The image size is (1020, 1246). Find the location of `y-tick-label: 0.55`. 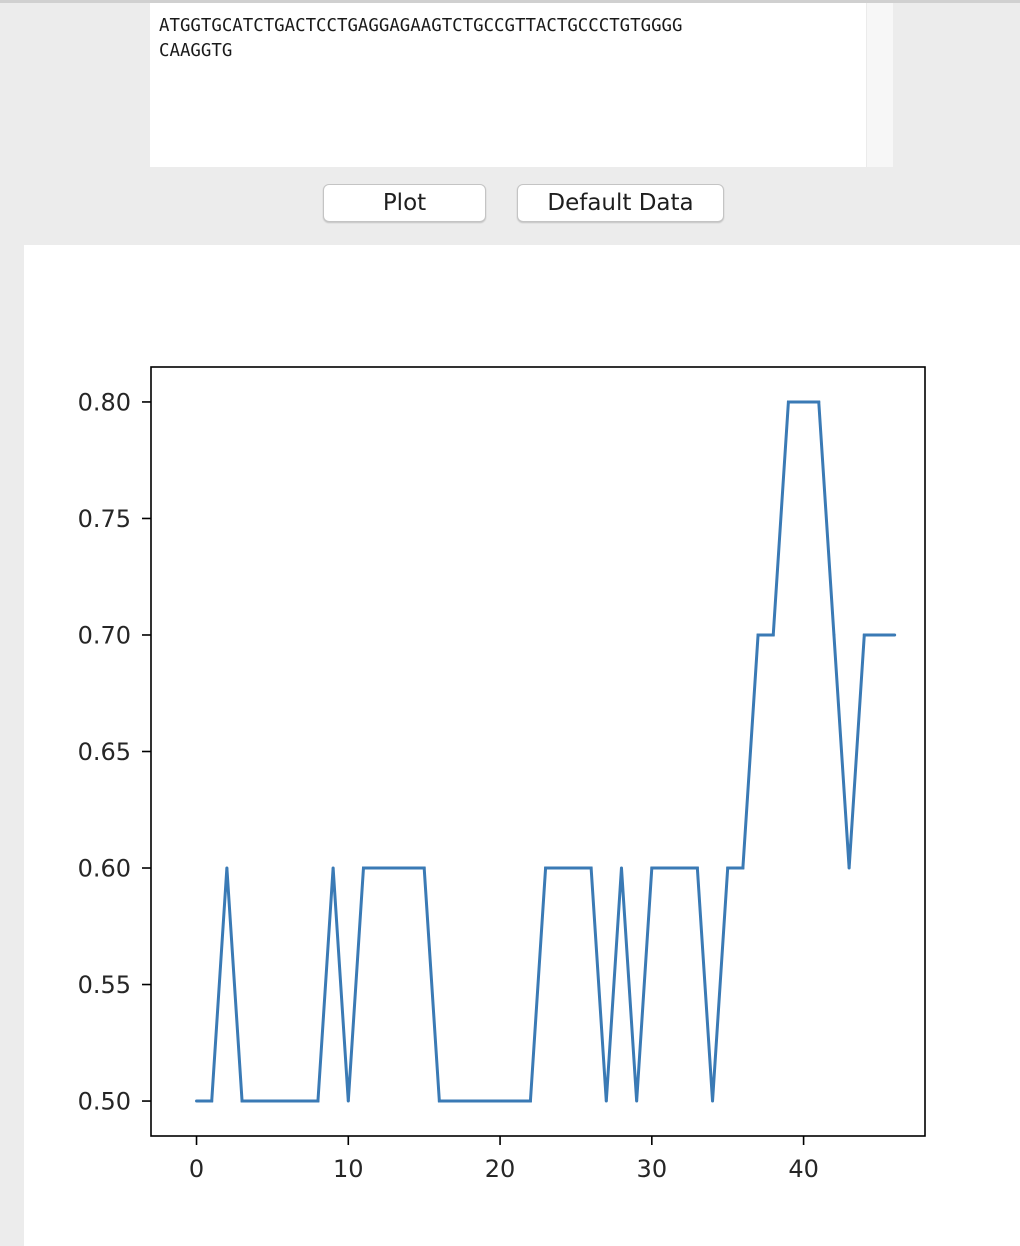

y-tick-label: 0.55 is located at coordinates (104, 985).